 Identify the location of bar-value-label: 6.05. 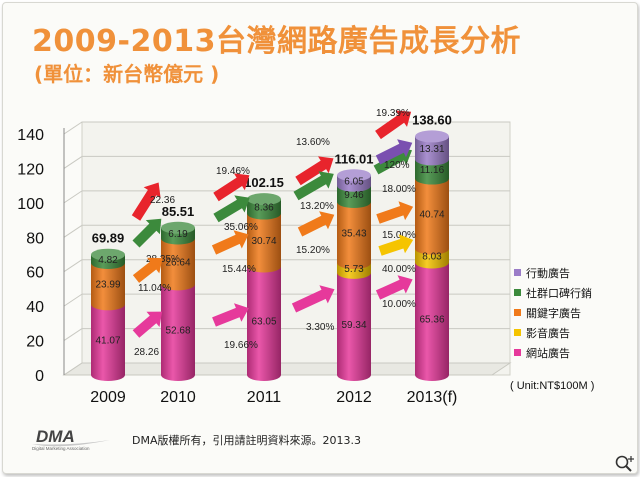
(354, 182).